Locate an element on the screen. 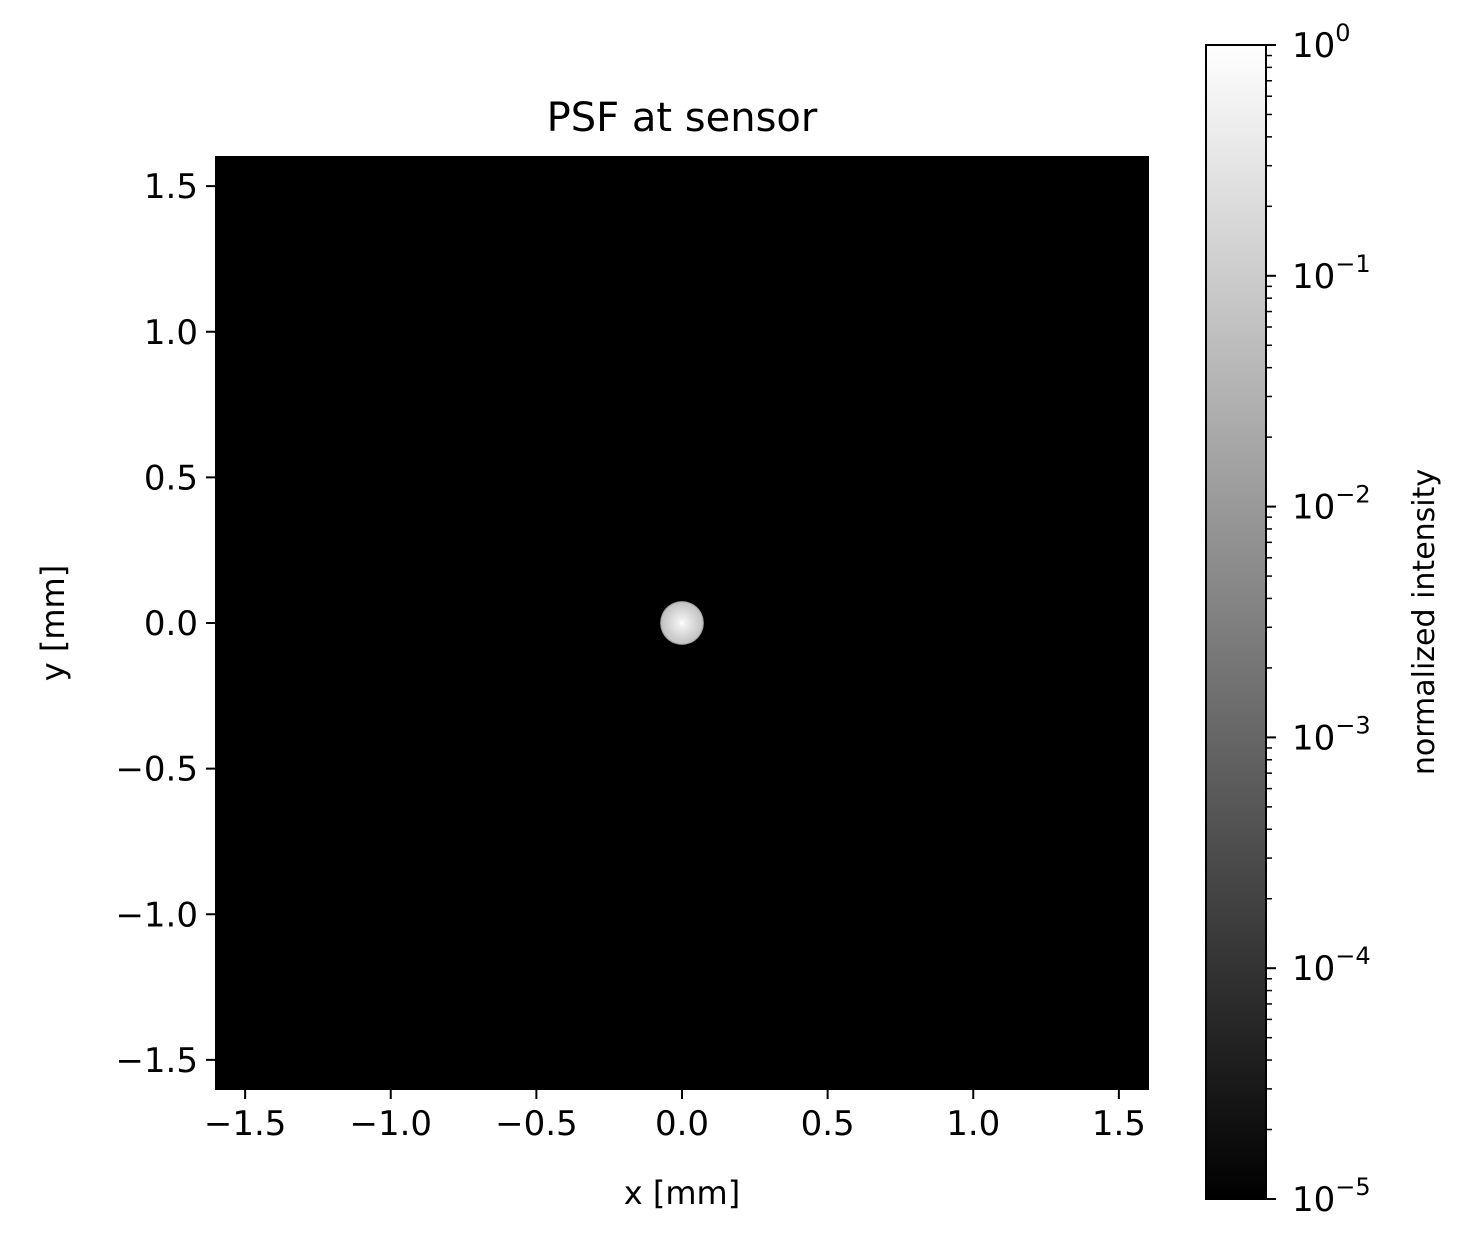  x-axis: −1.5 −1.0 −0.5 0.0 0.5 1.0 1.5 is located at coordinates (675, 1116).